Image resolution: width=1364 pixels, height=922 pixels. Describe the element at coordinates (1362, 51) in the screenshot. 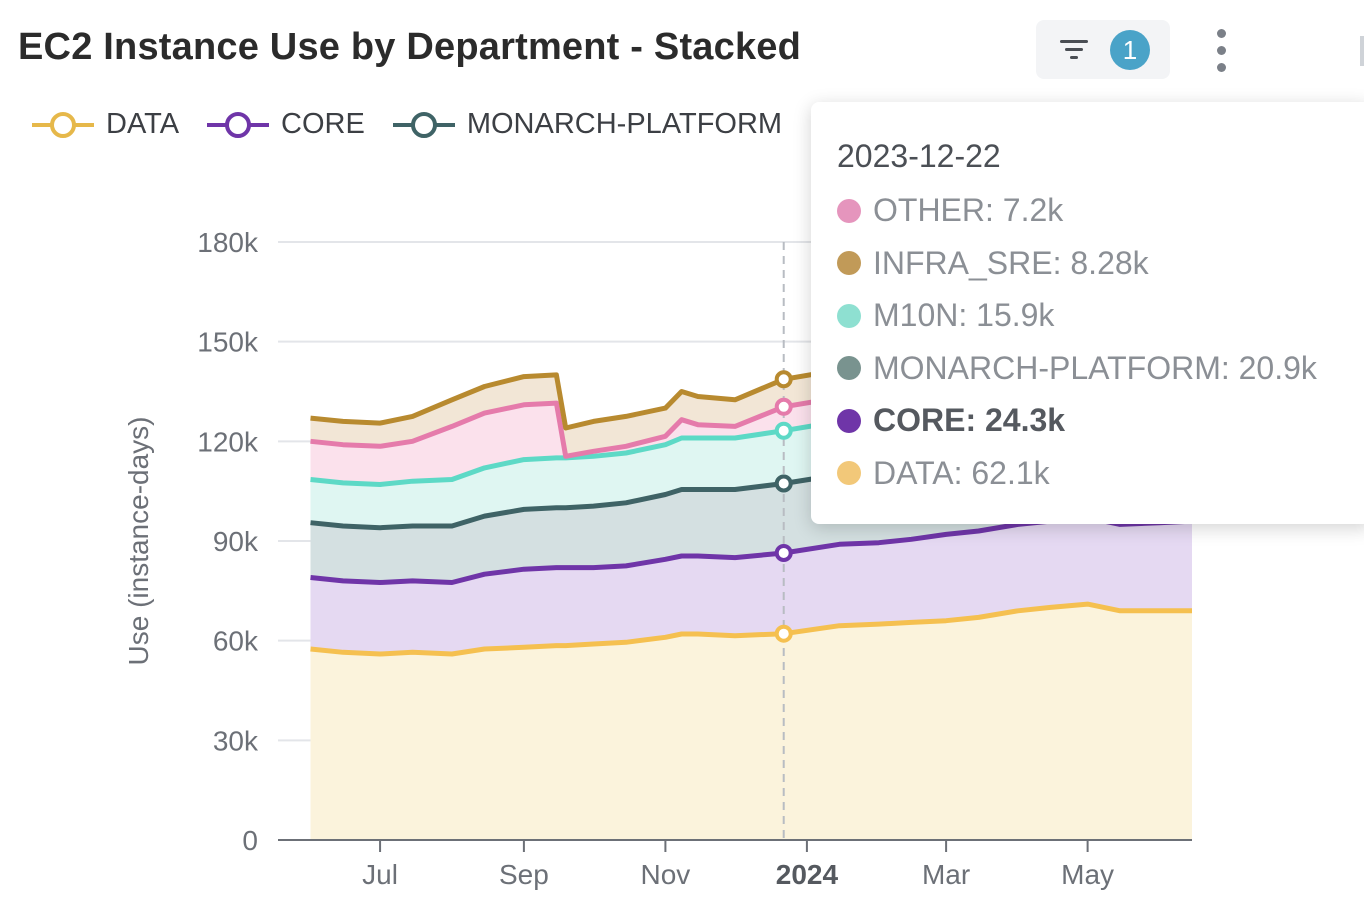

I see `edge-divider` at that location.